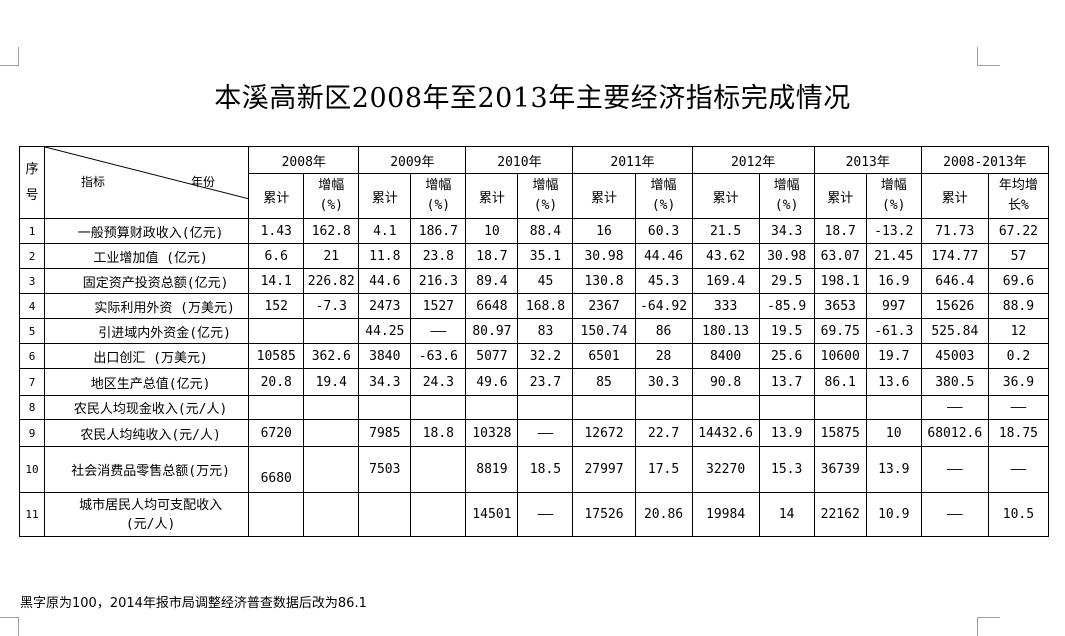  I want to click on growth-cell: 29.5, so click(786, 281).